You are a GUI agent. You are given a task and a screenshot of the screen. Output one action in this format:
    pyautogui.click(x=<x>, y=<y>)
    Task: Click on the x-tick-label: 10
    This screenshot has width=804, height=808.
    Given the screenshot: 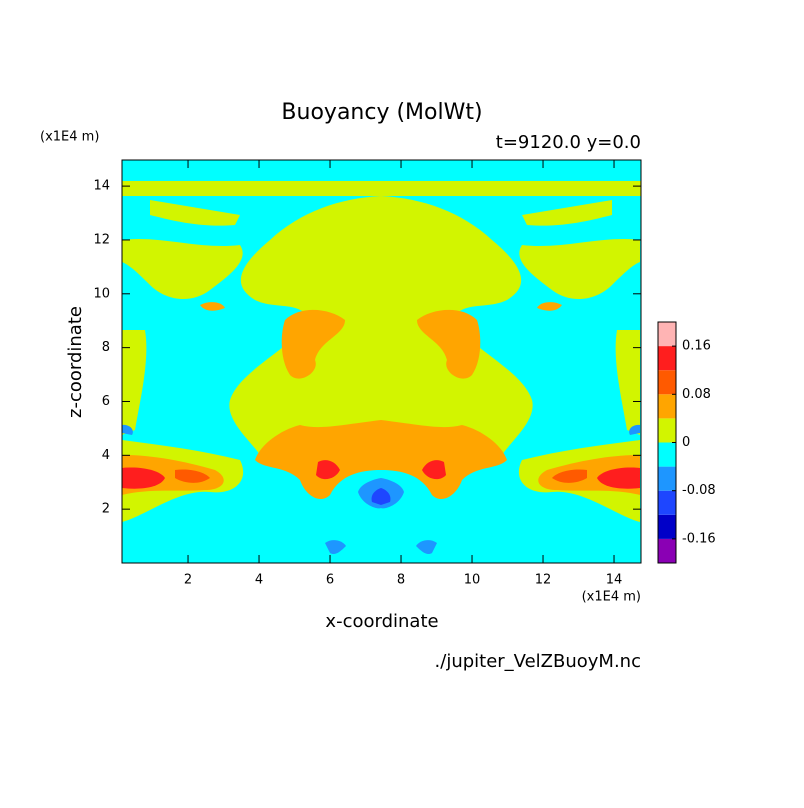 What is the action you would take?
    pyautogui.click(x=472, y=580)
    